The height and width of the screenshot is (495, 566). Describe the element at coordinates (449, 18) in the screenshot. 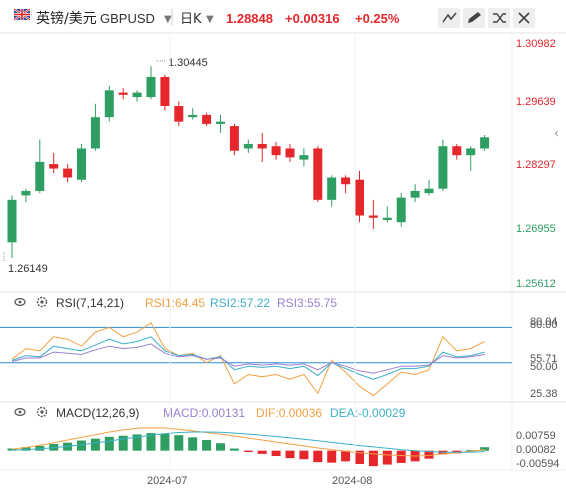

I see `pen-icon` at that location.